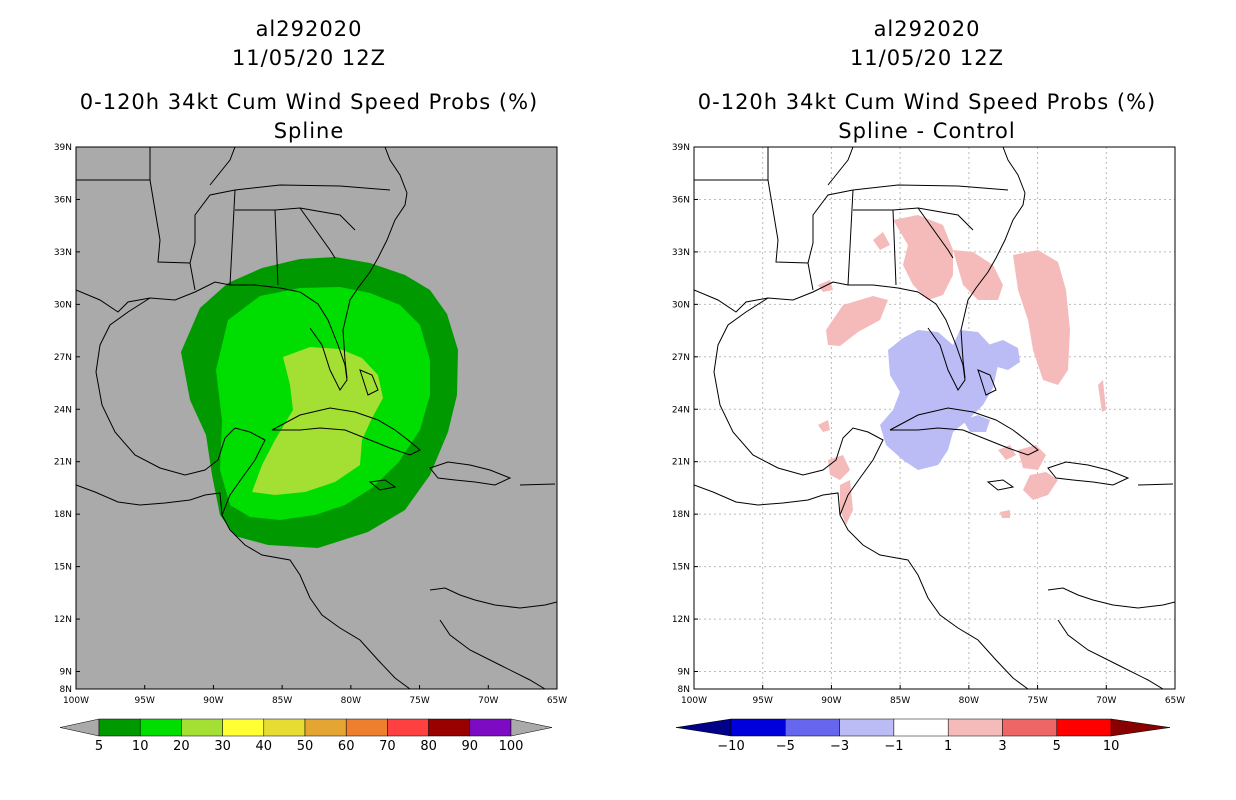  What do you see at coordinates (470, 746) in the screenshot?
I see `colorbar-label: 90` at bounding box center [470, 746].